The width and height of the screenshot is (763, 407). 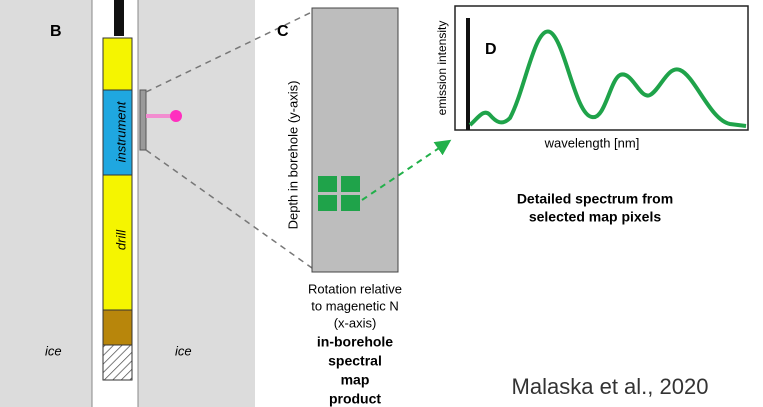 What do you see at coordinates (355, 399) in the screenshot?
I see `caption: product` at bounding box center [355, 399].